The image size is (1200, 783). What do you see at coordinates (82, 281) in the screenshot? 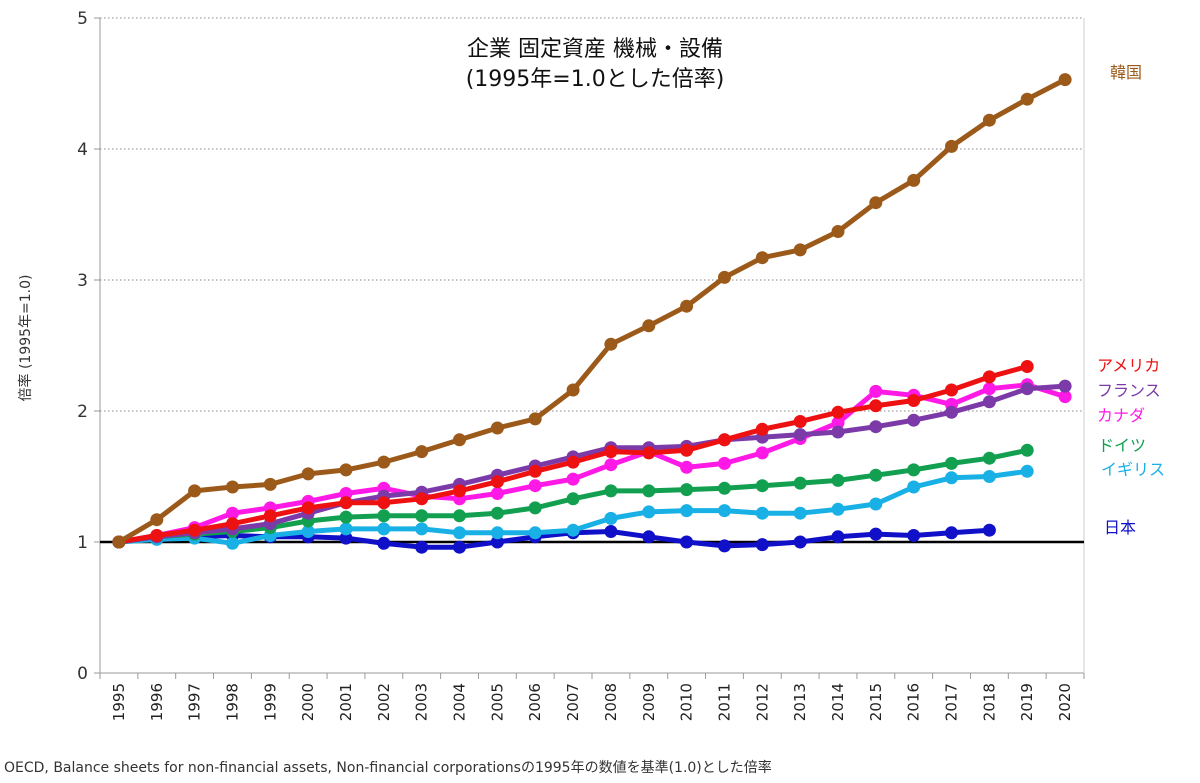
I see `y-tick-label: 3` at bounding box center [82, 281].